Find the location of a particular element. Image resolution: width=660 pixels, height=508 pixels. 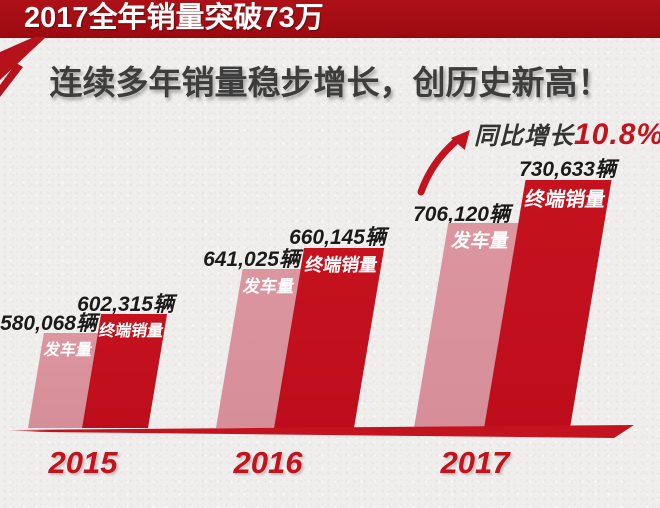

growth-value: 10.8% is located at coordinates (617, 134).